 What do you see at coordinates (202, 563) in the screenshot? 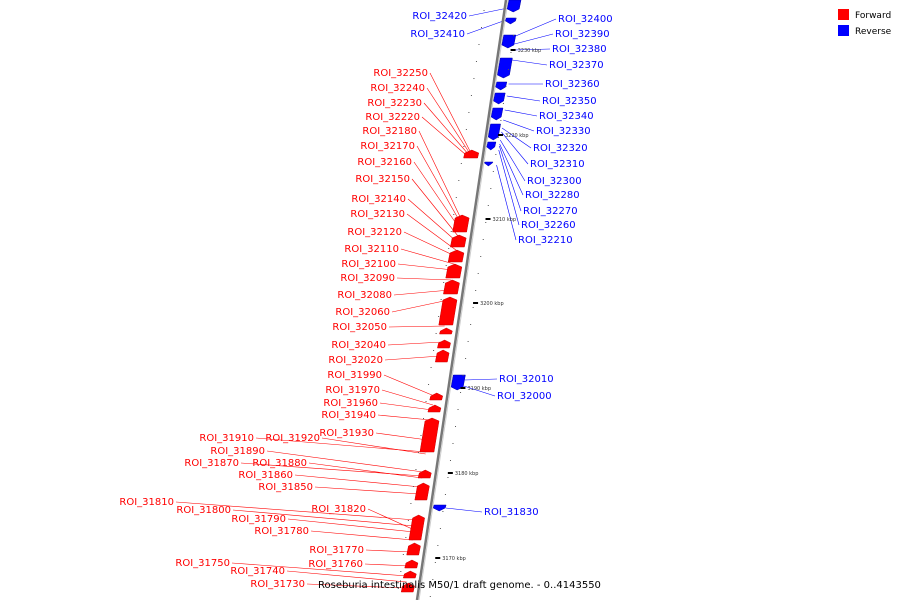
I see `gene-label: ROI_31750` at bounding box center [202, 563].